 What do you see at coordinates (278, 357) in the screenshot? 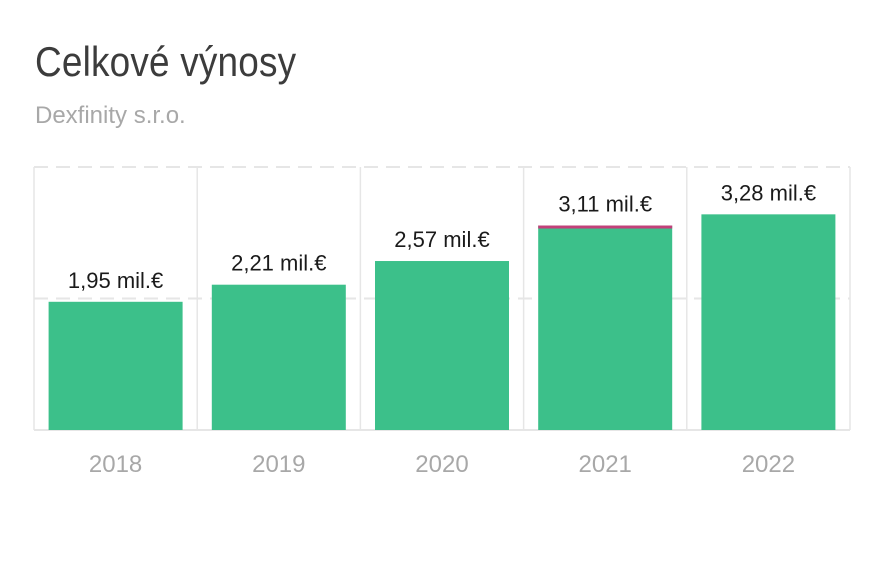
I see `bar-2019` at bounding box center [278, 357].